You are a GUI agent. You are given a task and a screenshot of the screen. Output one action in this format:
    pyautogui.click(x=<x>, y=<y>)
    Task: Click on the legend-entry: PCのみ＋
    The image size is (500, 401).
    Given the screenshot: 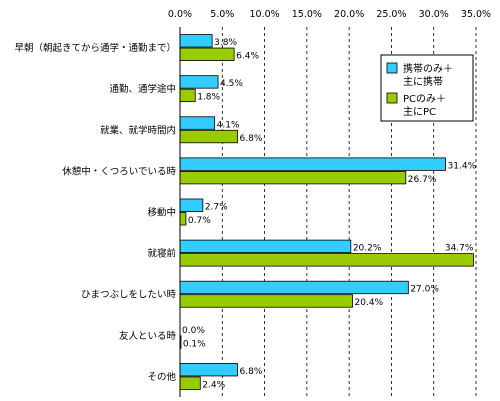 What is the action you would take?
    pyautogui.click(x=424, y=99)
    